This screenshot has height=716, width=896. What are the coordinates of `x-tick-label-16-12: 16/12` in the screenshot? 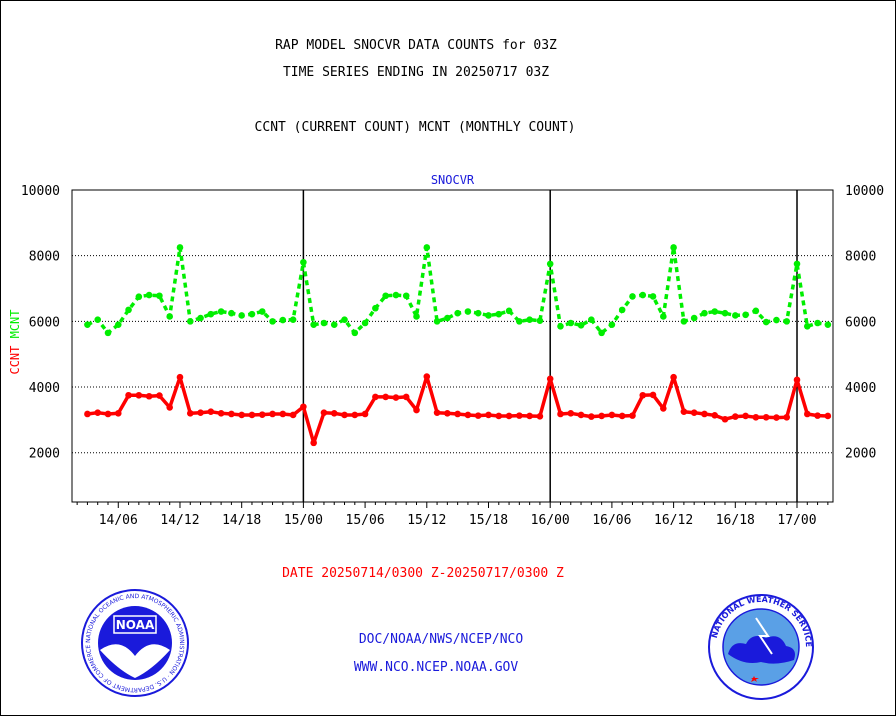 It's located at (673, 520).